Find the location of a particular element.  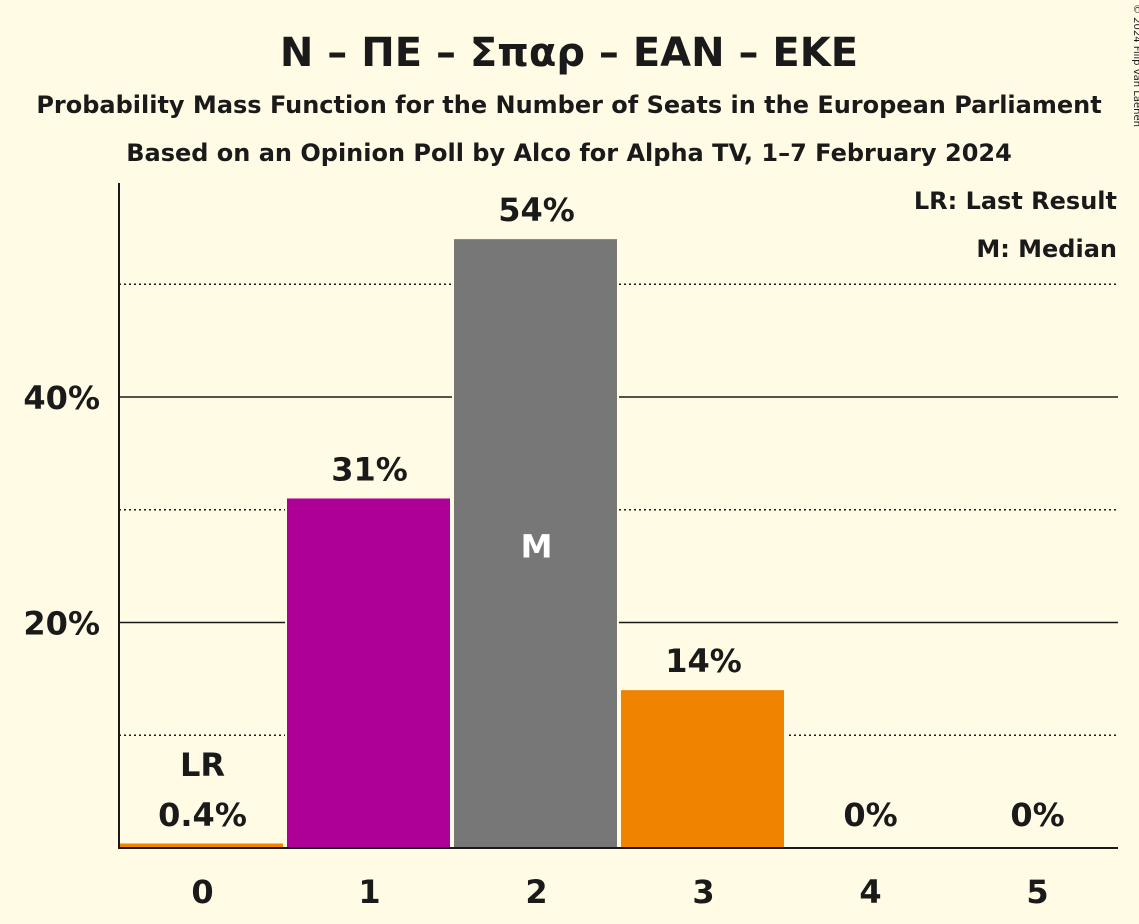

legend-last-result: LR: Last Result is located at coordinates (1015, 201).